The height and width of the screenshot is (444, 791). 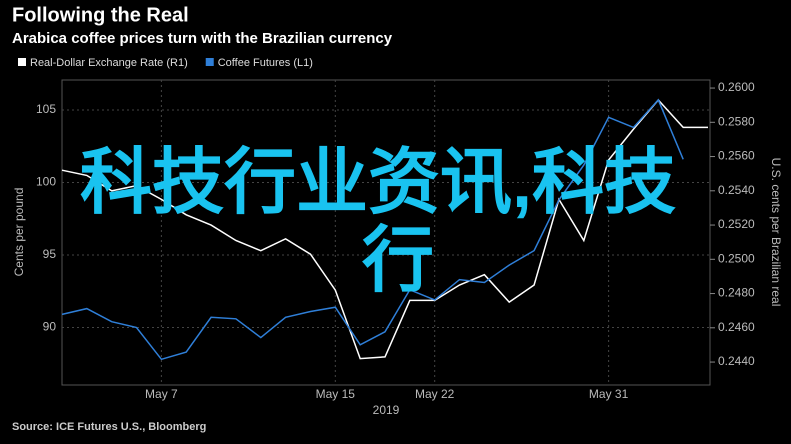 What do you see at coordinates (736, 190) in the screenshot?
I see `y2-tick-label: 0.2540` at bounding box center [736, 190].